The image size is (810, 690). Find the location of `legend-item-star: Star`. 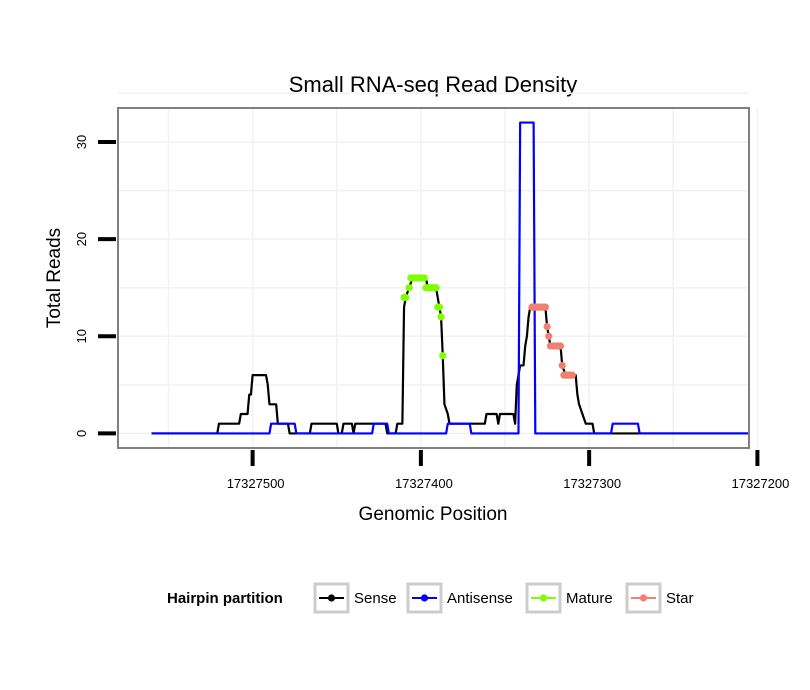

legend-item-star: Star is located at coordinates (659, 598).